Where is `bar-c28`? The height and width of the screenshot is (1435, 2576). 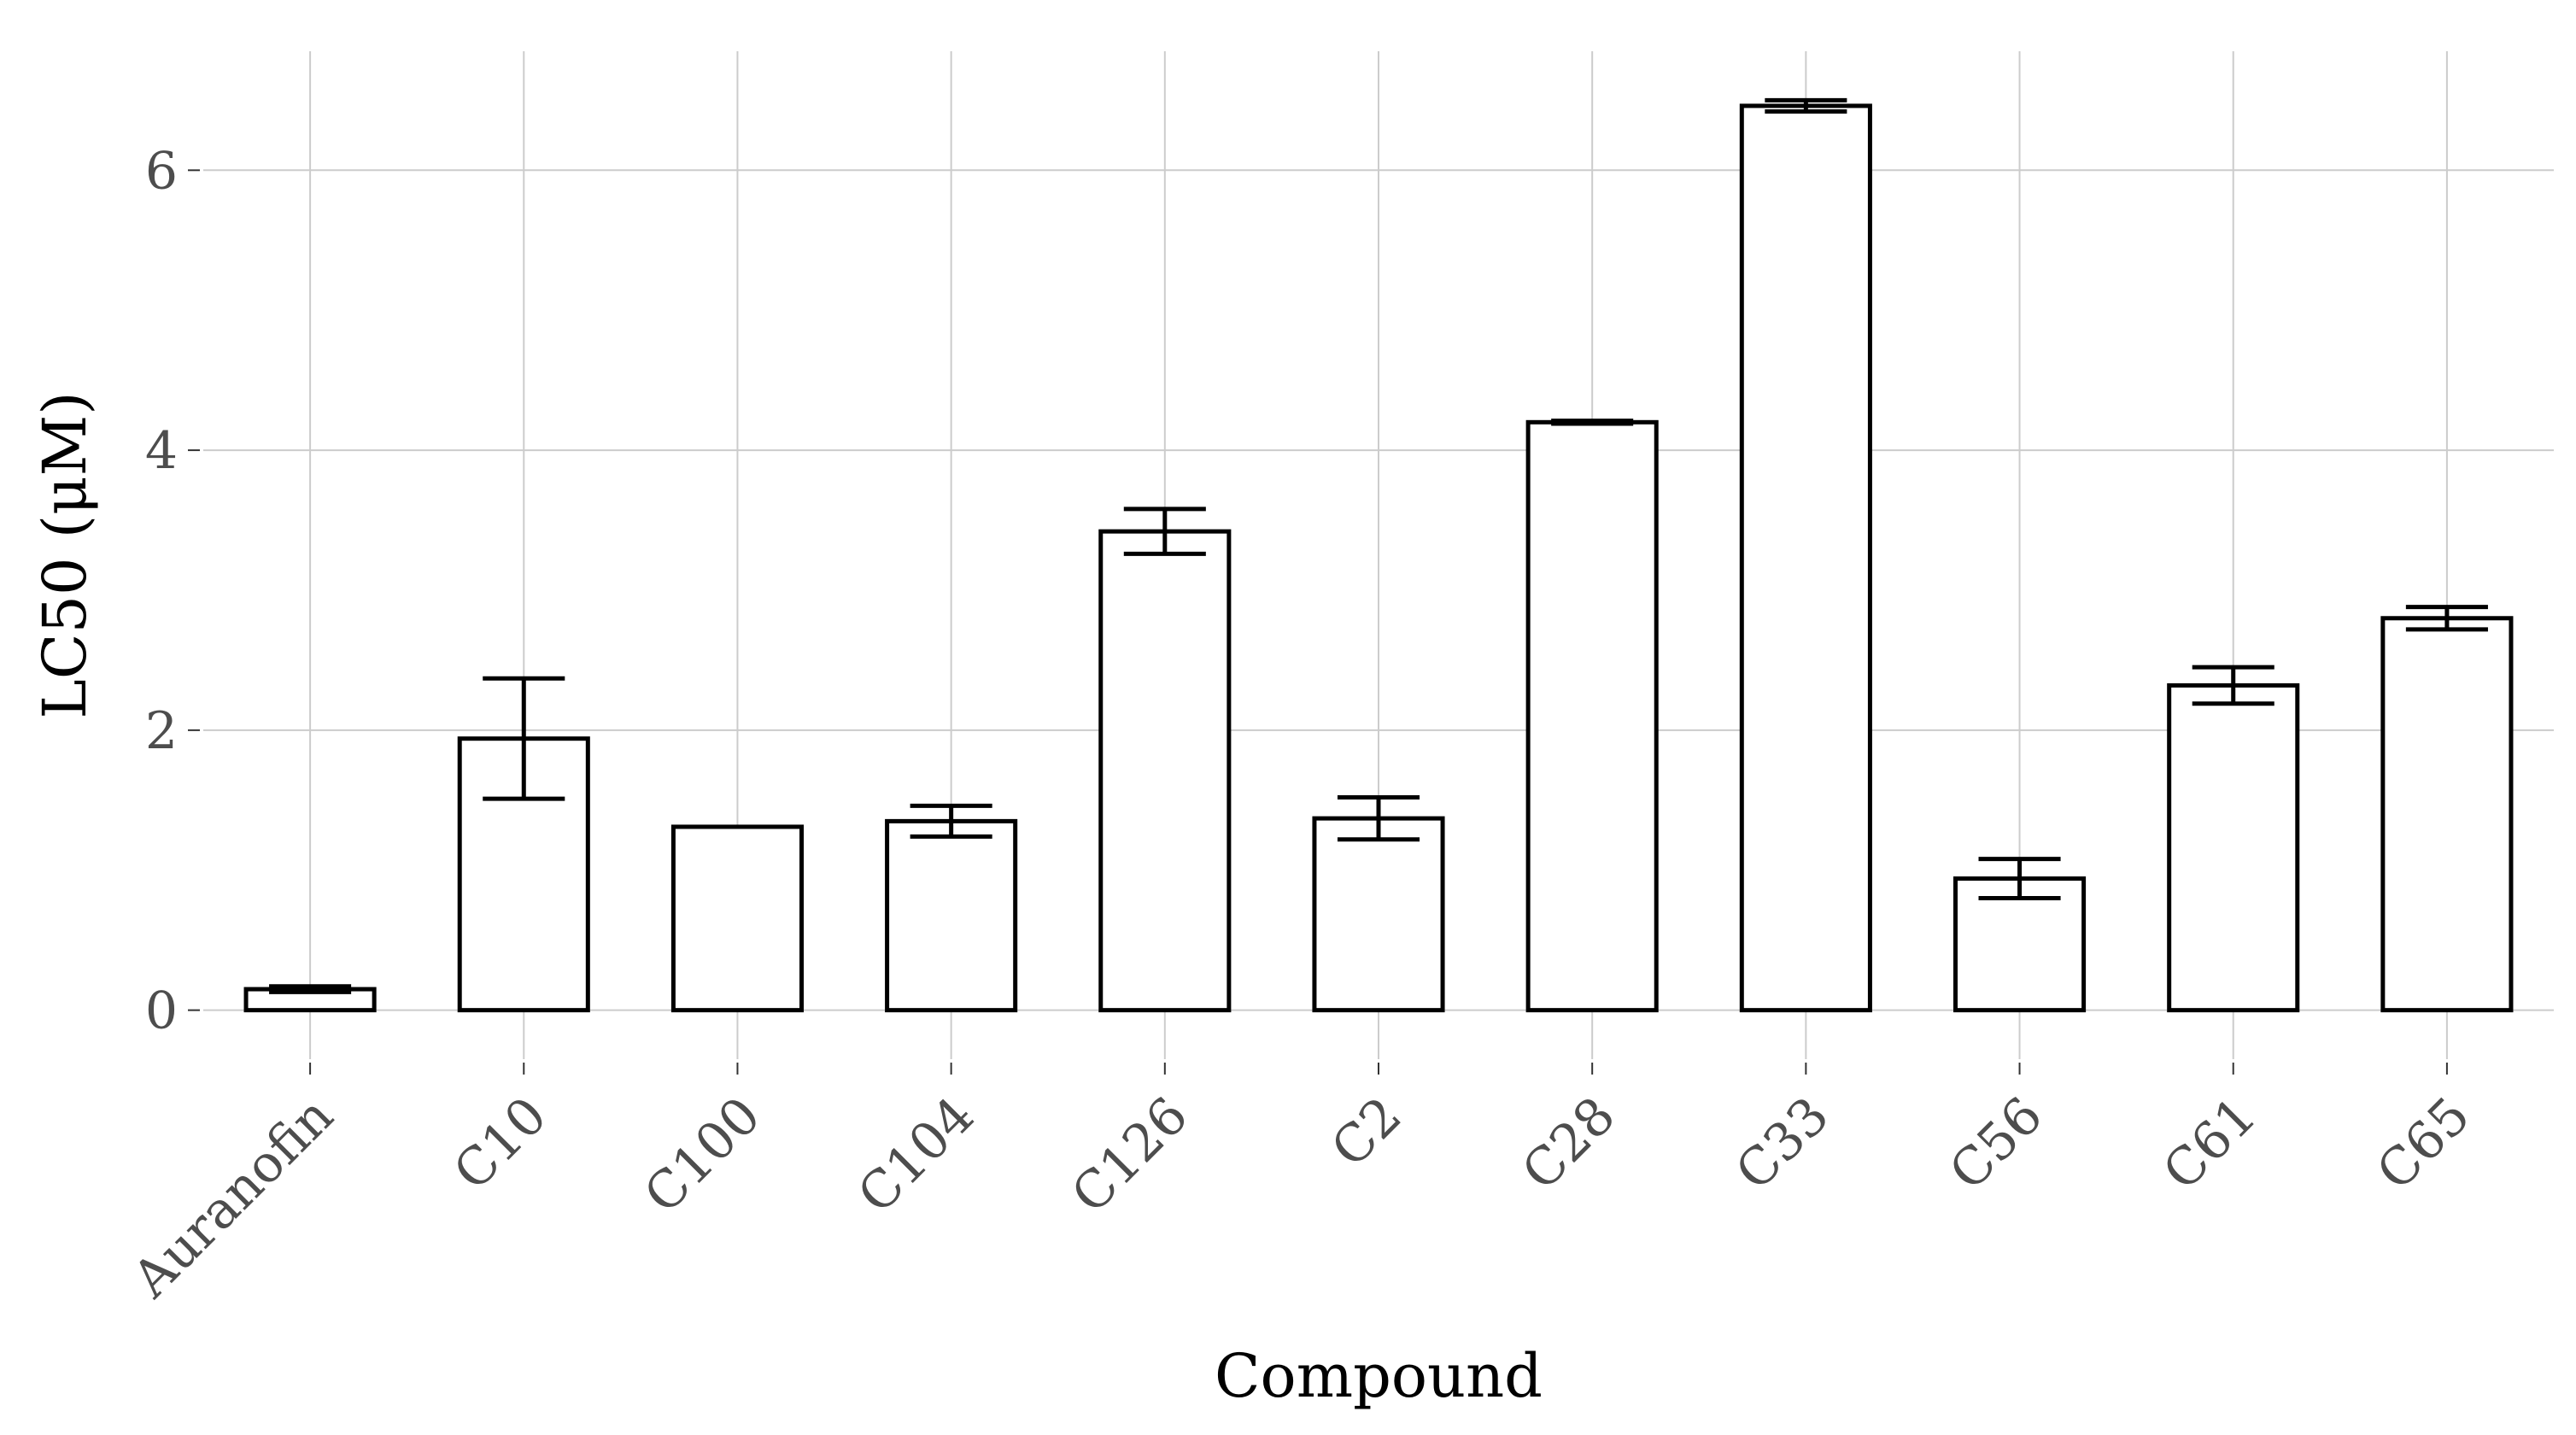 bar-c28 is located at coordinates (1592, 716).